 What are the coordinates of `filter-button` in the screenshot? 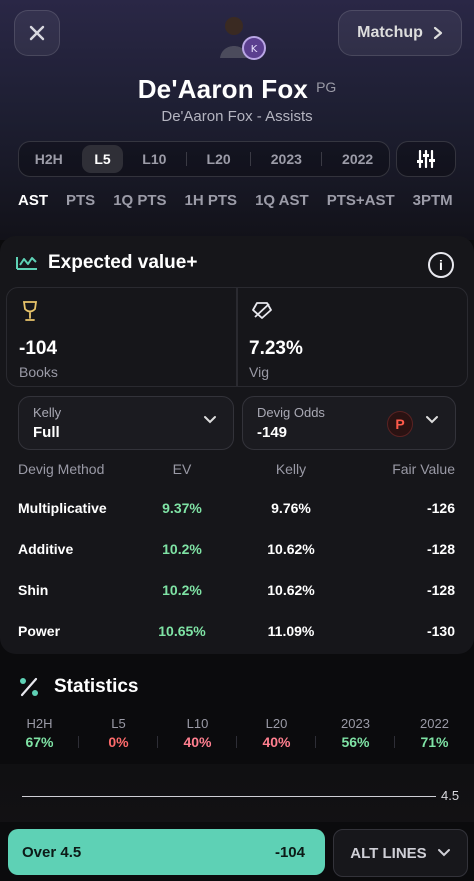 It's located at (426, 159).